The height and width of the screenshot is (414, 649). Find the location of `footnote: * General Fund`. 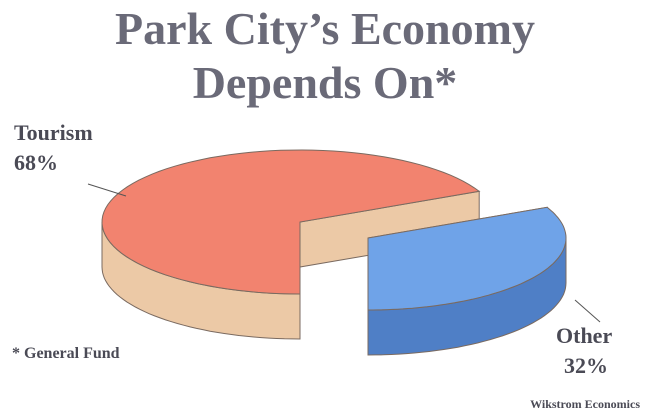

footnote: * General Fund is located at coordinates (66, 353).